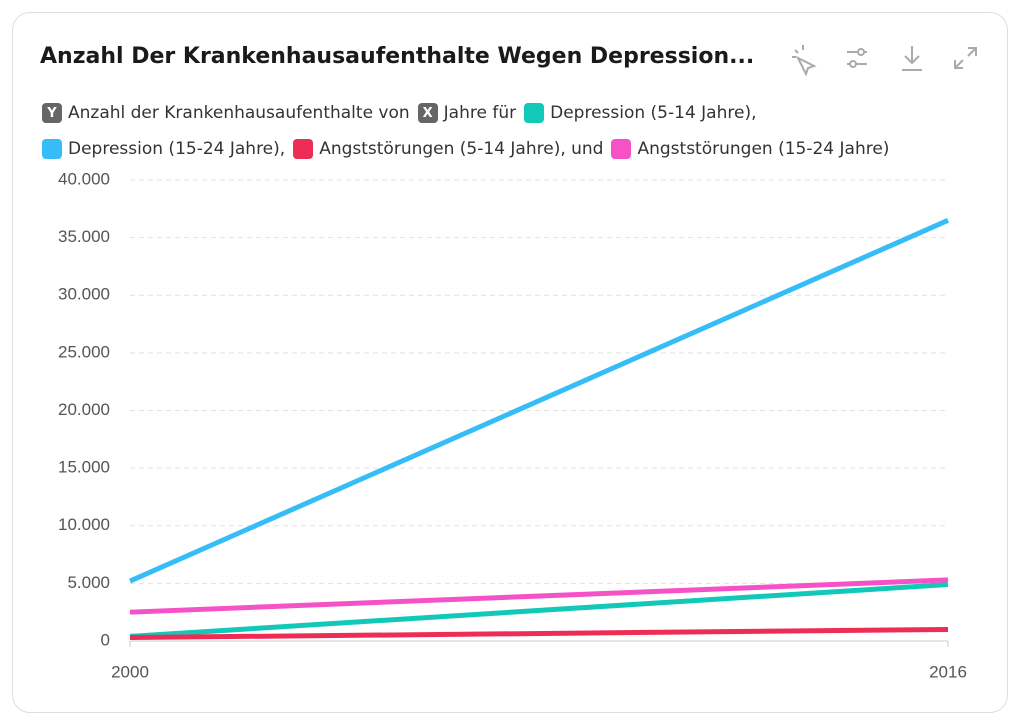 The width and height of the screenshot is (1024, 727). Describe the element at coordinates (84, 409) in the screenshot. I see `y-tick-label: 20.000` at that location.